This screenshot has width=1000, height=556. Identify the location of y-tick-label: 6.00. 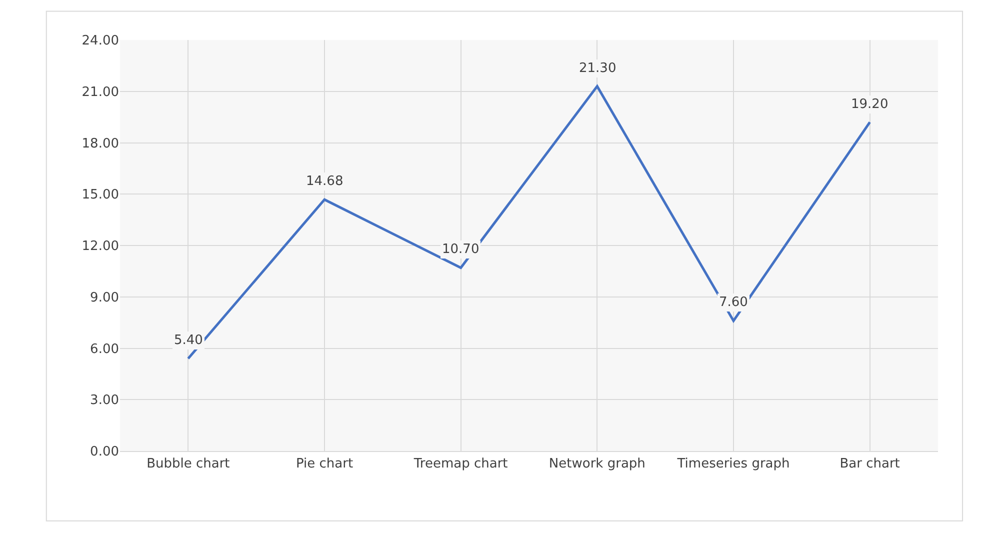
(104, 349).